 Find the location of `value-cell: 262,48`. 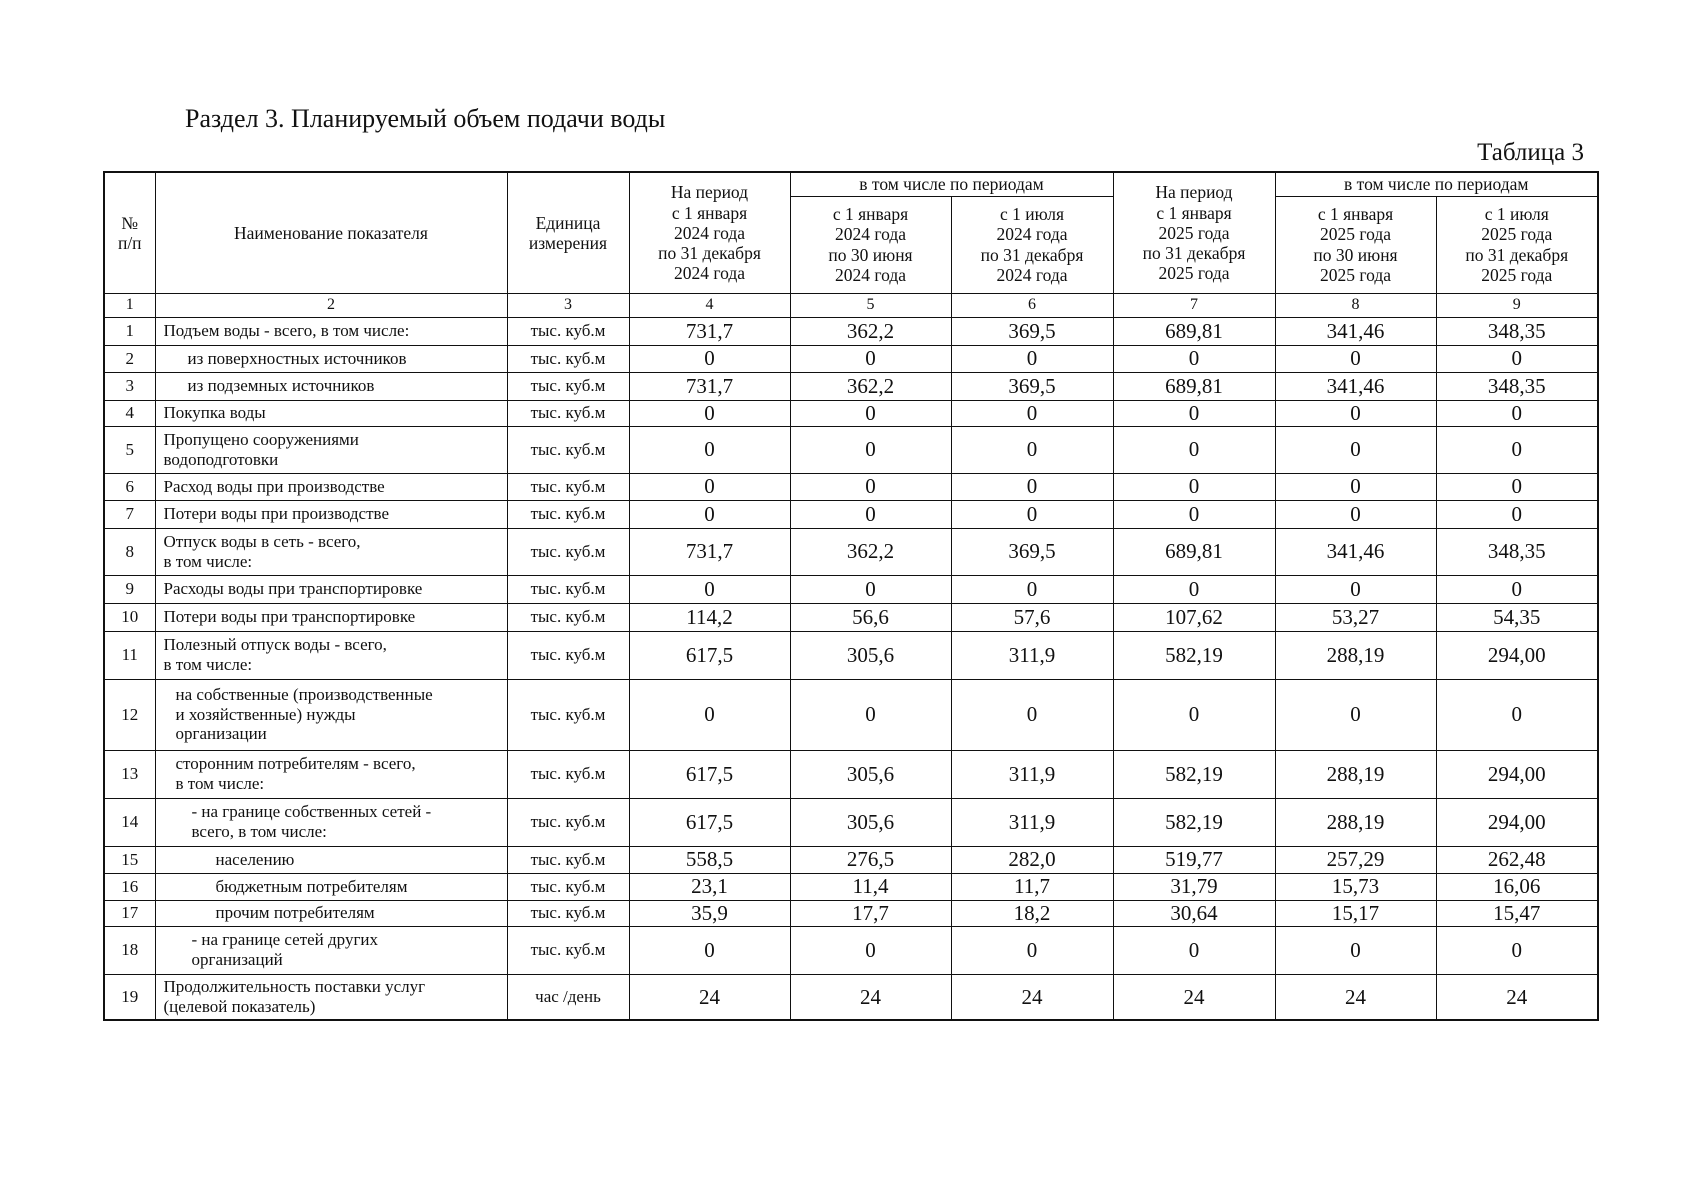

value-cell: 262,48 is located at coordinates (1517, 859).